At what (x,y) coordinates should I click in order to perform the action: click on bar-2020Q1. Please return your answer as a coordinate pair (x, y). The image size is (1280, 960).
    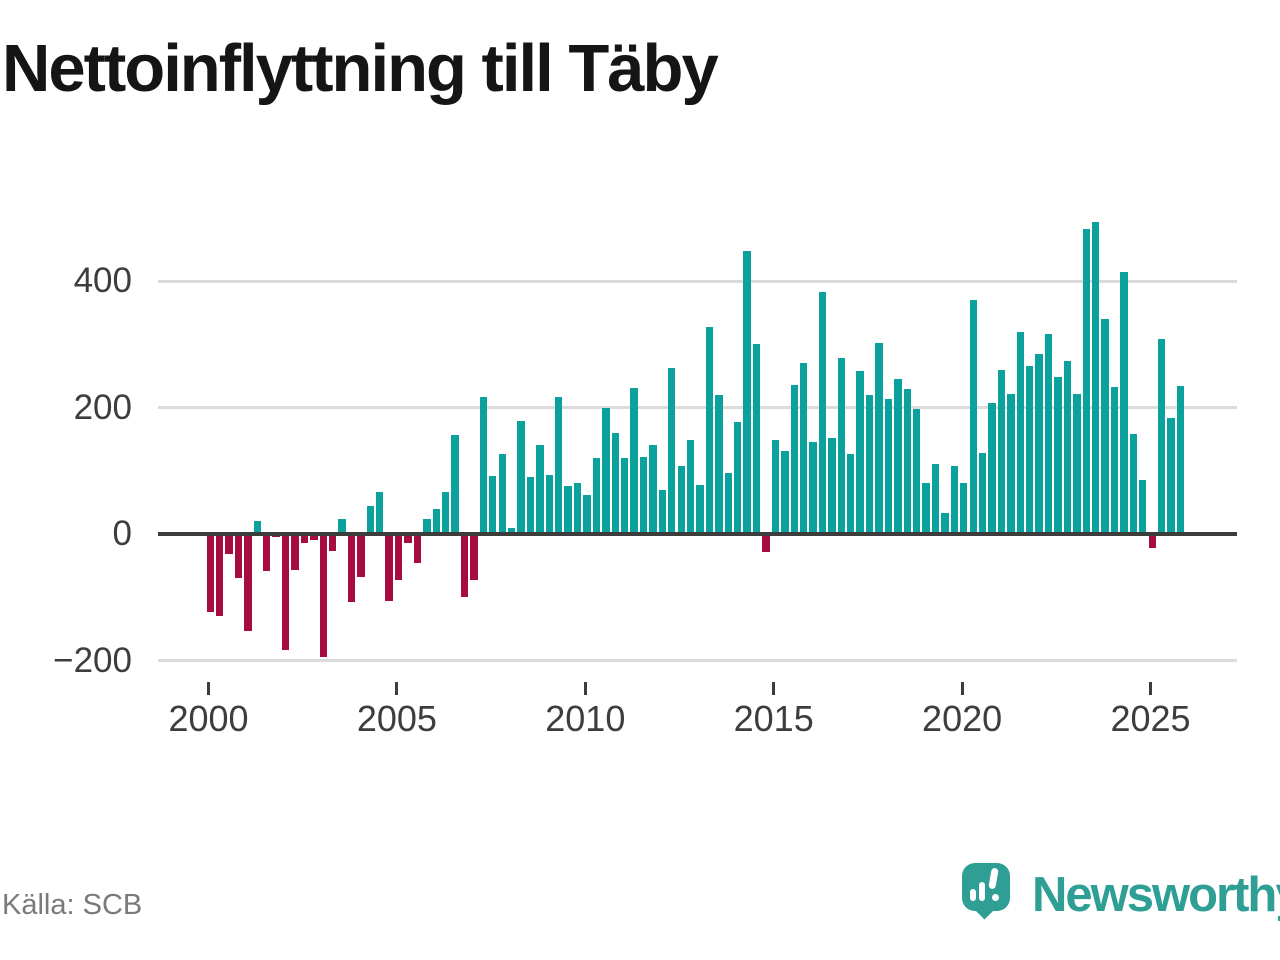
    Looking at the image, I should click on (964, 508).